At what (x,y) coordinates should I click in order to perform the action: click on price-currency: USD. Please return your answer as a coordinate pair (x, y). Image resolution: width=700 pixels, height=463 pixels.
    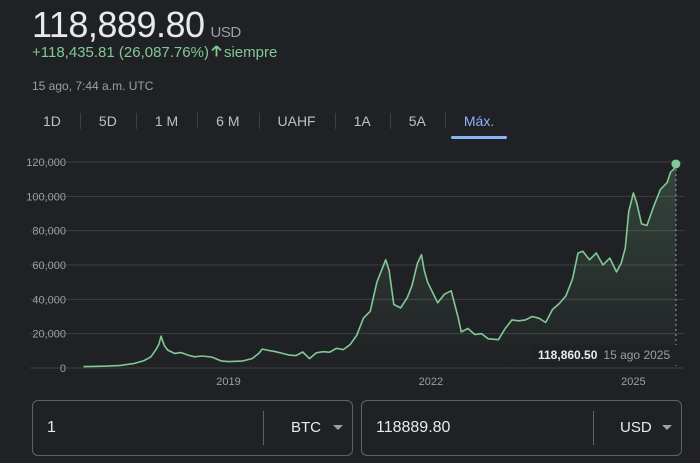
    Looking at the image, I should click on (226, 32).